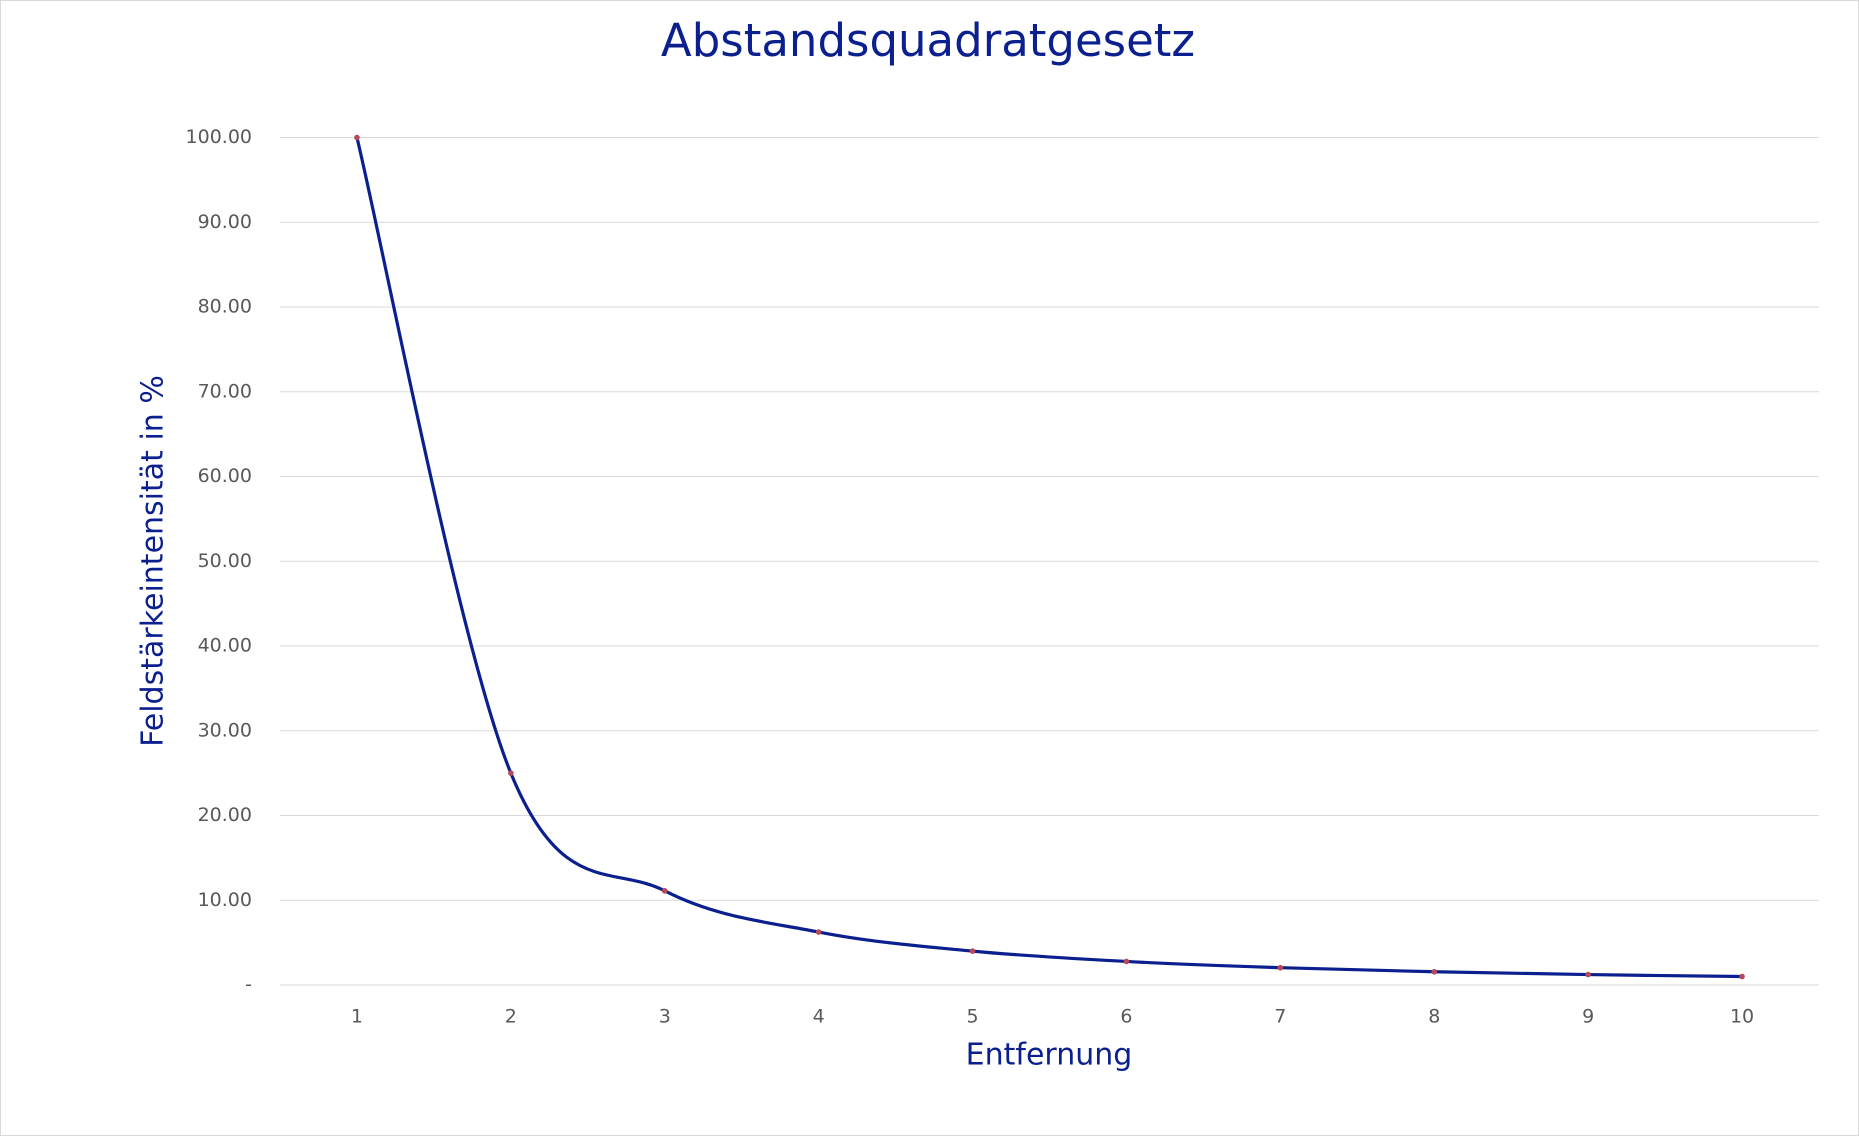 The height and width of the screenshot is (1136, 1859). Describe the element at coordinates (225, 222) in the screenshot. I see `y-tick-label: 90.00` at that location.